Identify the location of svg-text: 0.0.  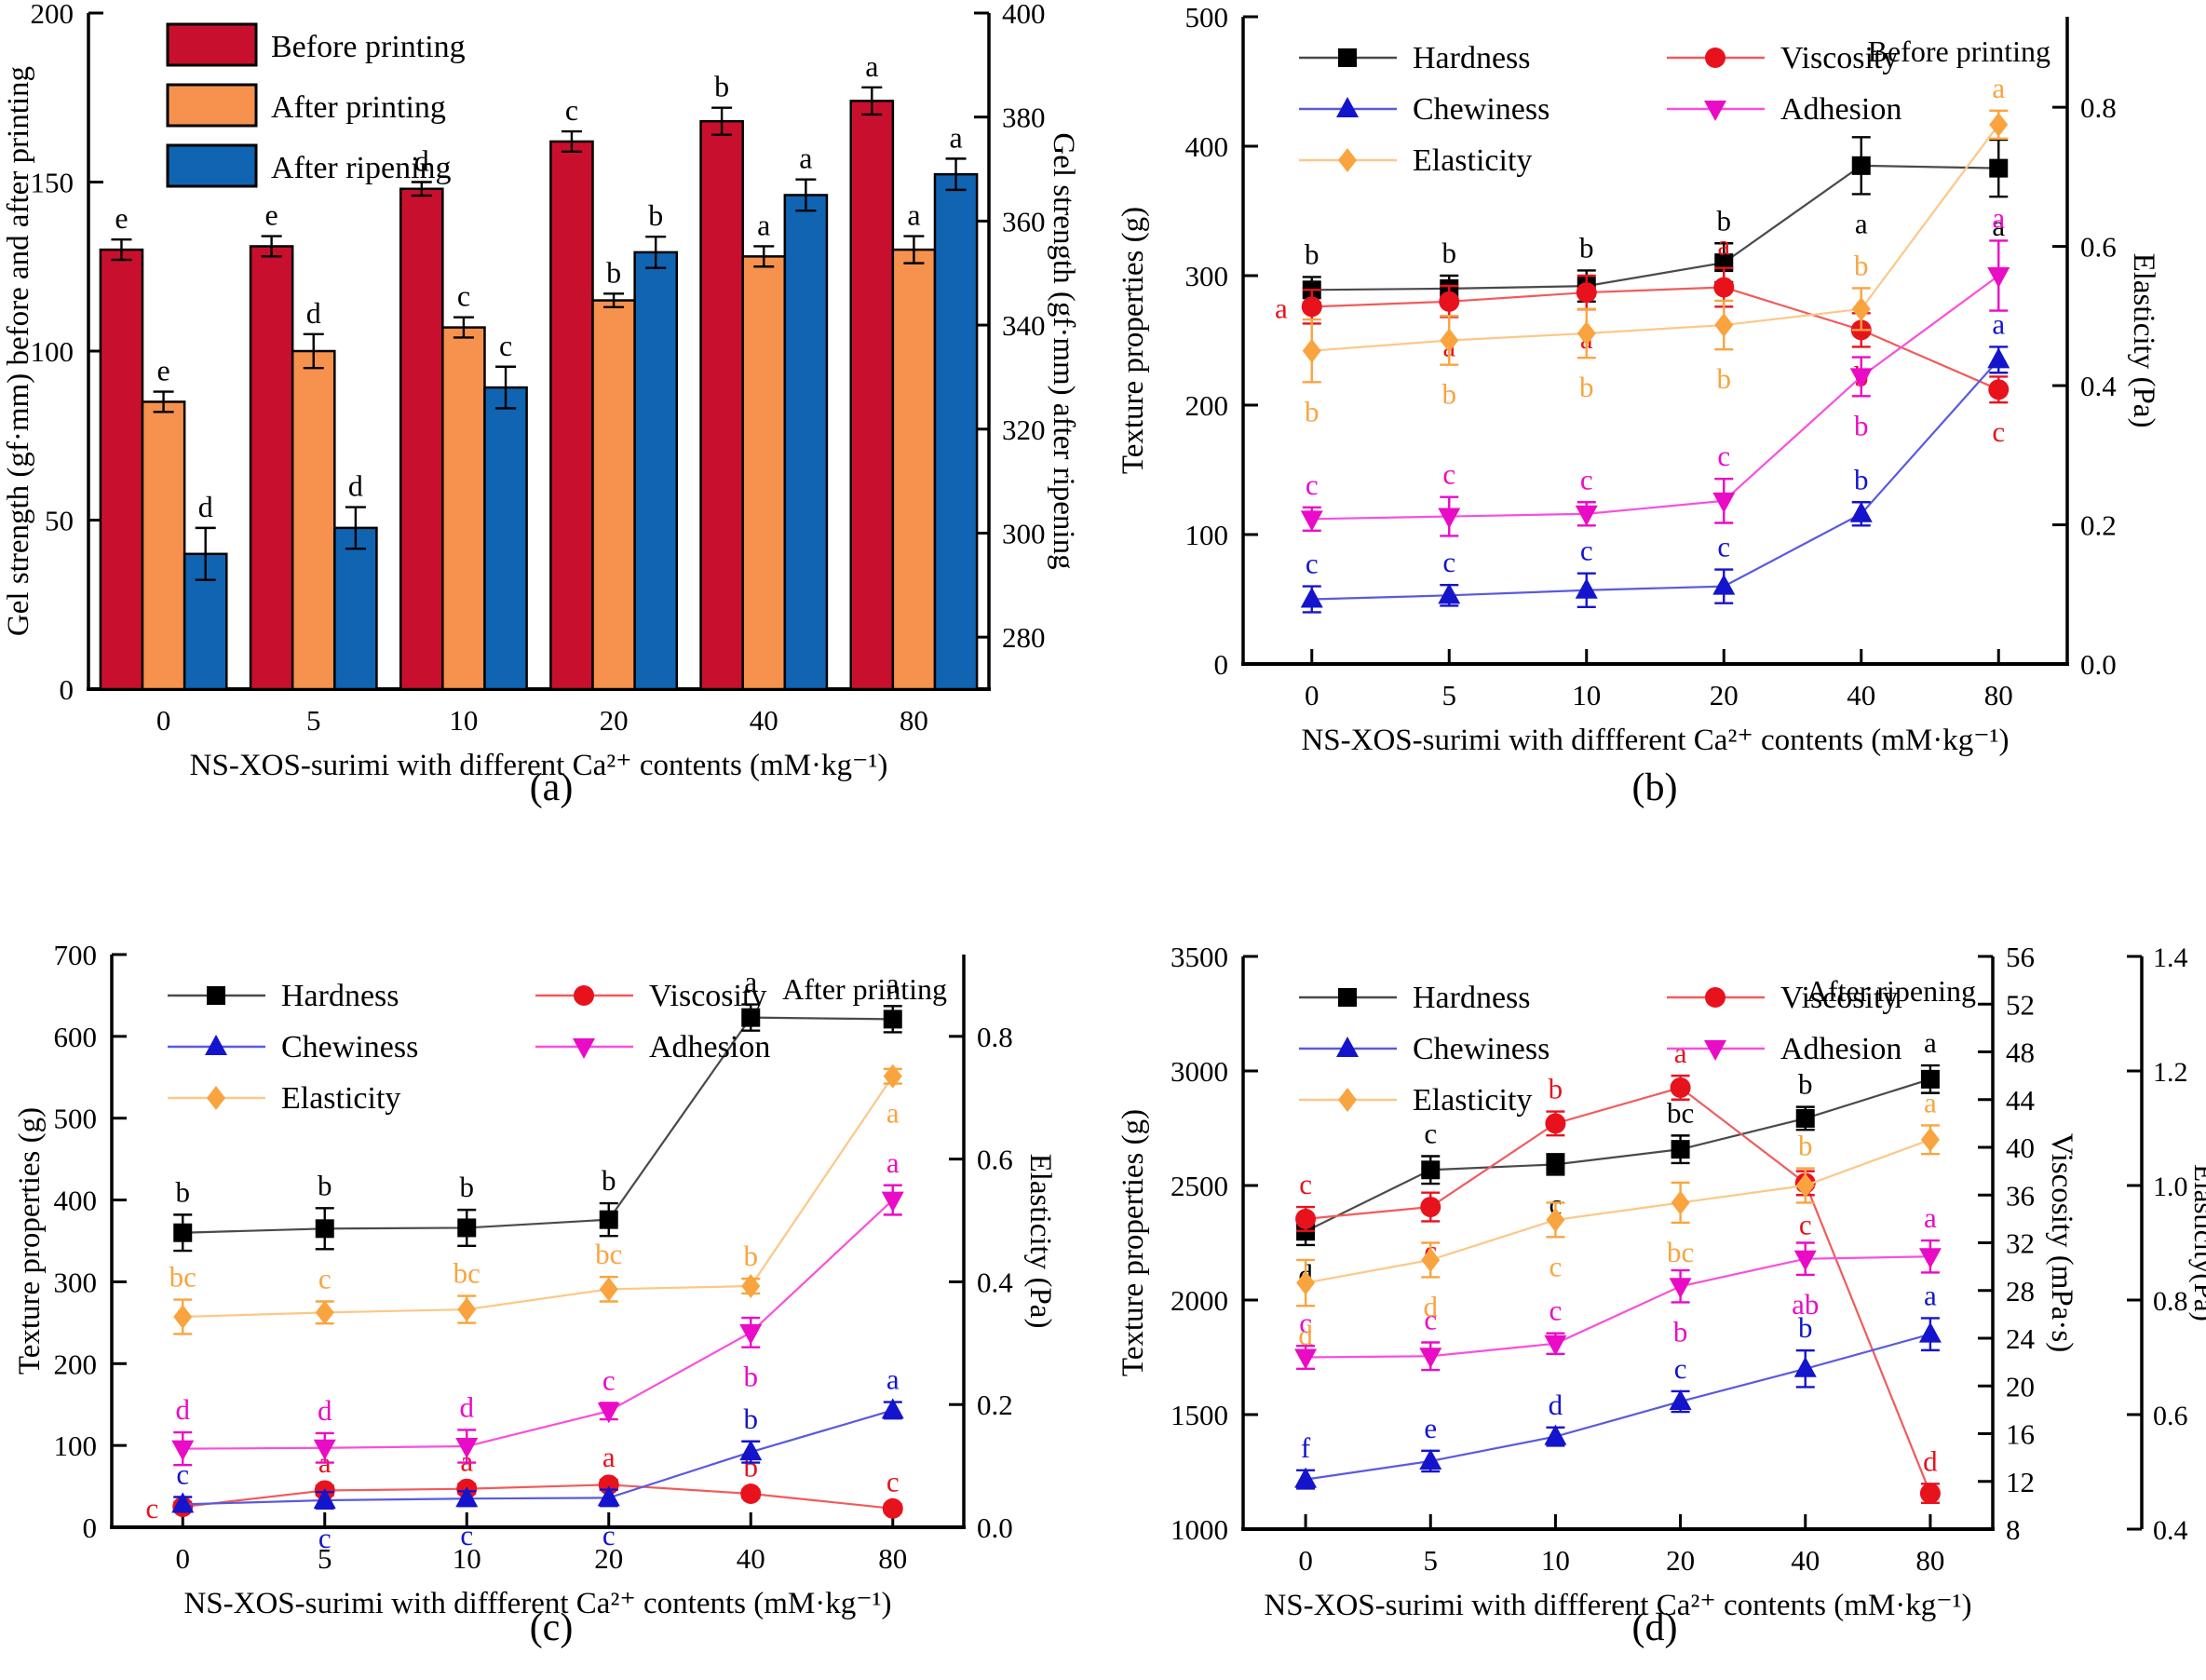
(2098, 664).